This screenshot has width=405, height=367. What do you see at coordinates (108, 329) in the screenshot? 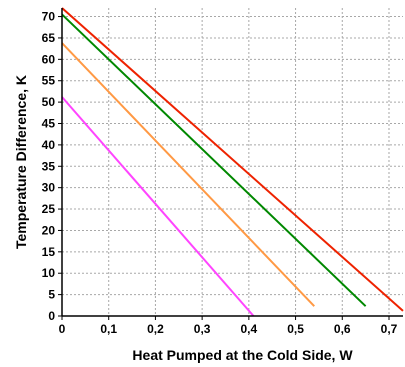
I see `x-tick-label: 0,1` at bounding box center [108, 329].